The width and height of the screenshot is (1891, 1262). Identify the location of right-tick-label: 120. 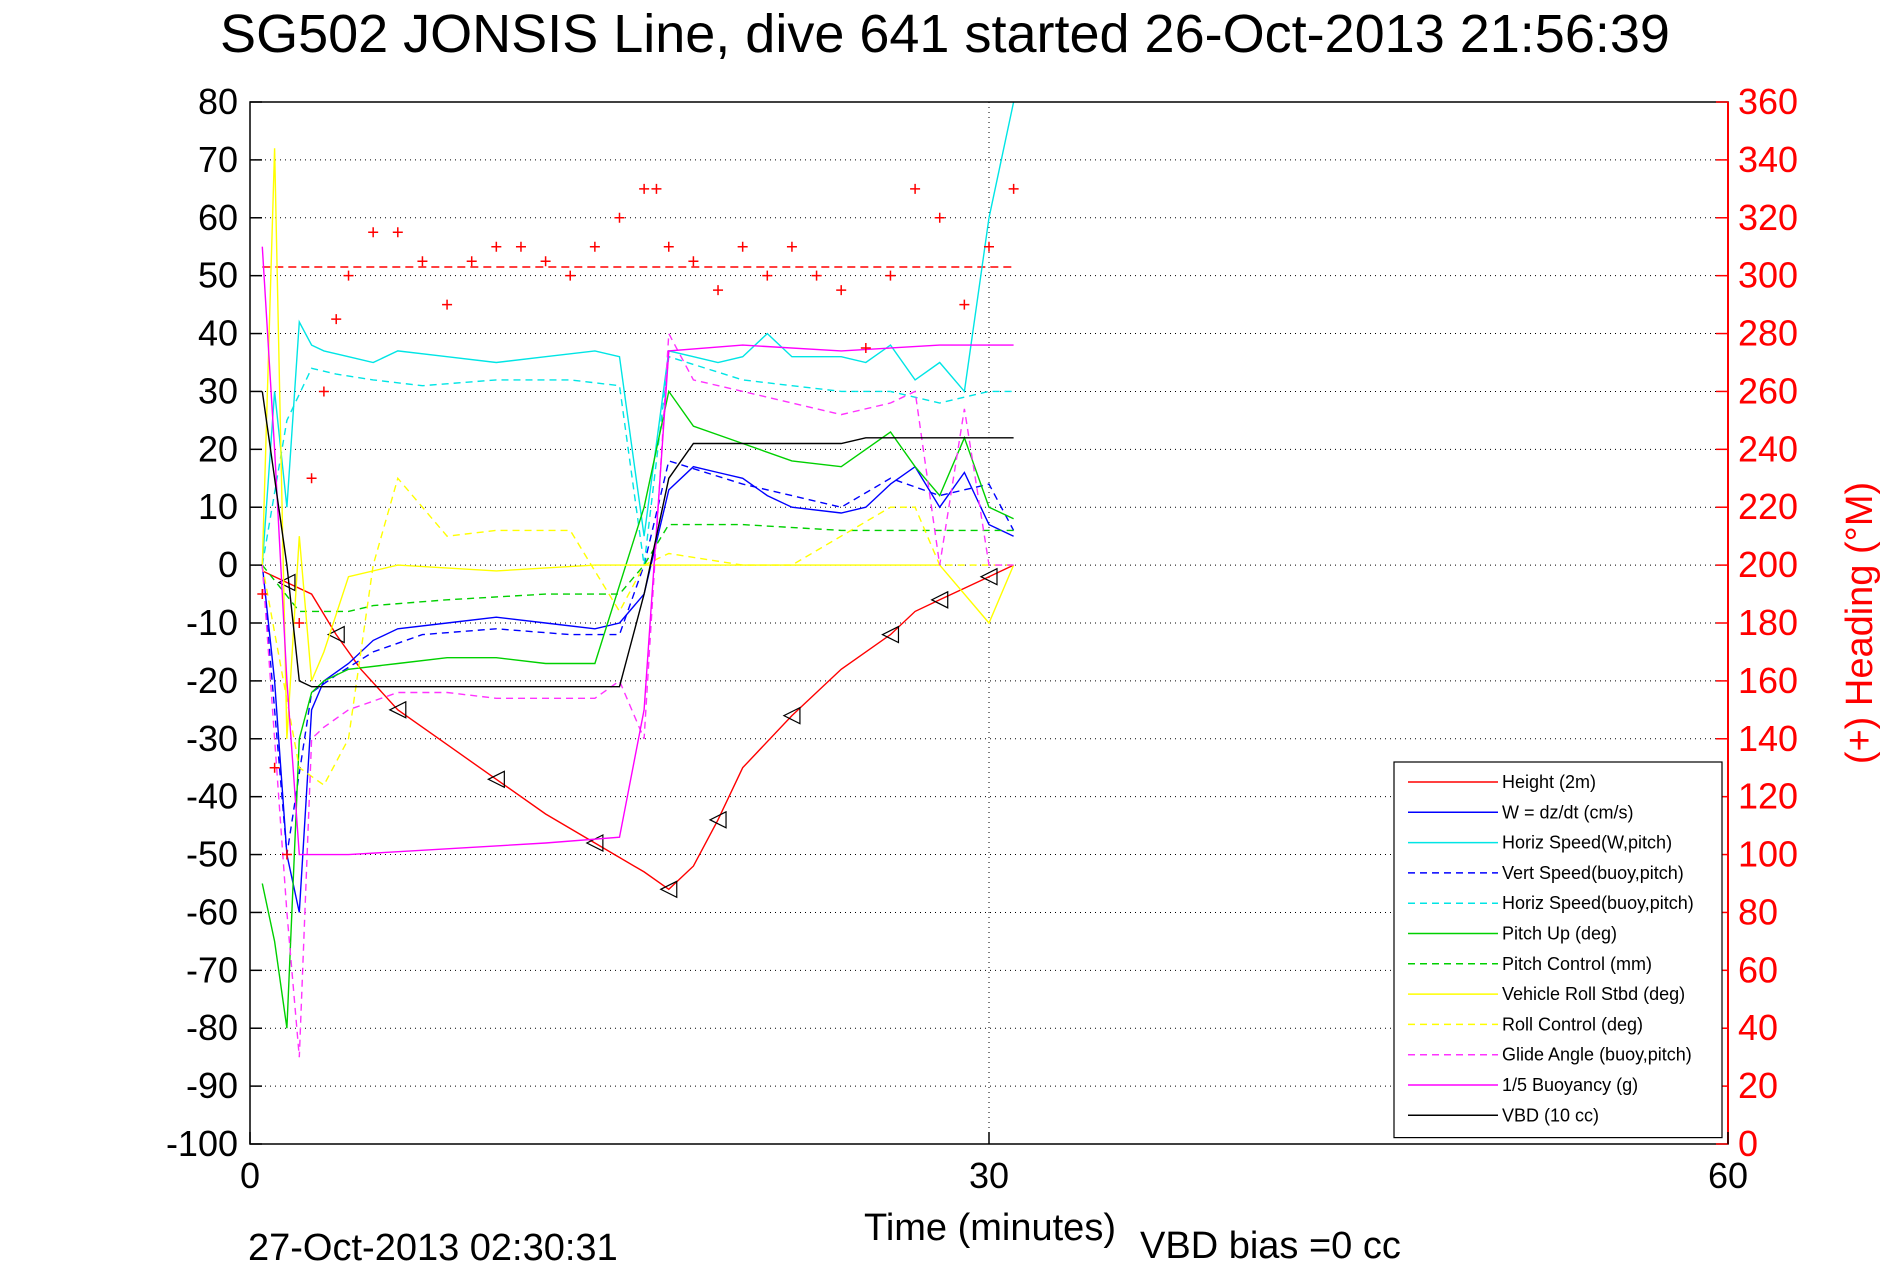
(1768, 796).